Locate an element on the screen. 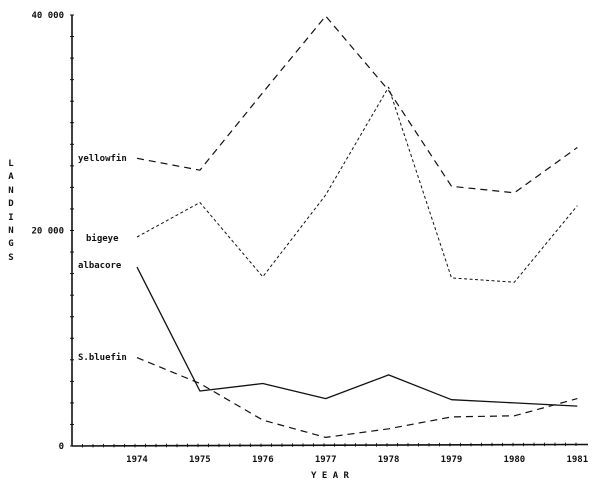 Image resolution: width=600 pixels, height=486 pixels. y-tick-label: 20 000 is located at coordinates (47, 232).